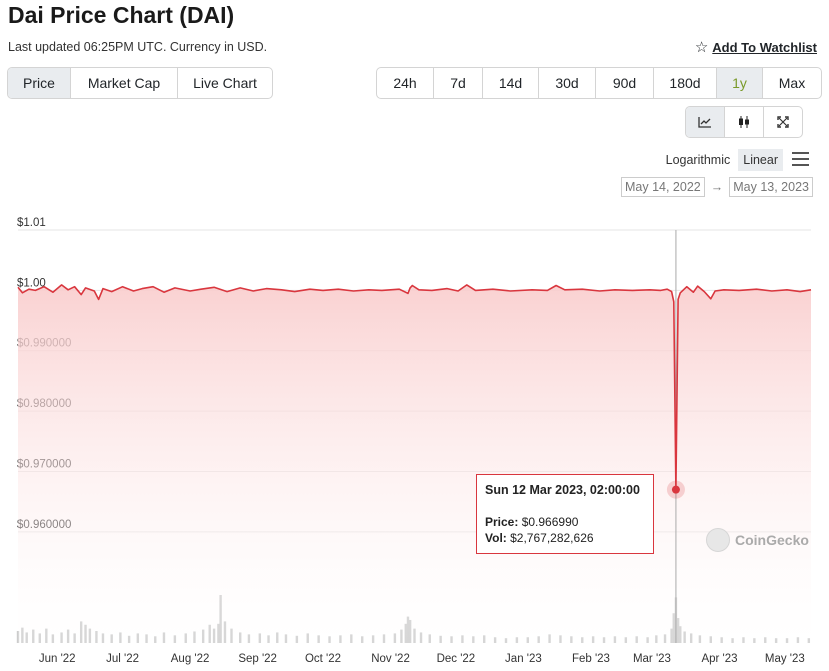 This screenshot has height=671, width=829. I want to click on line-chart-button, so click(705, 122).